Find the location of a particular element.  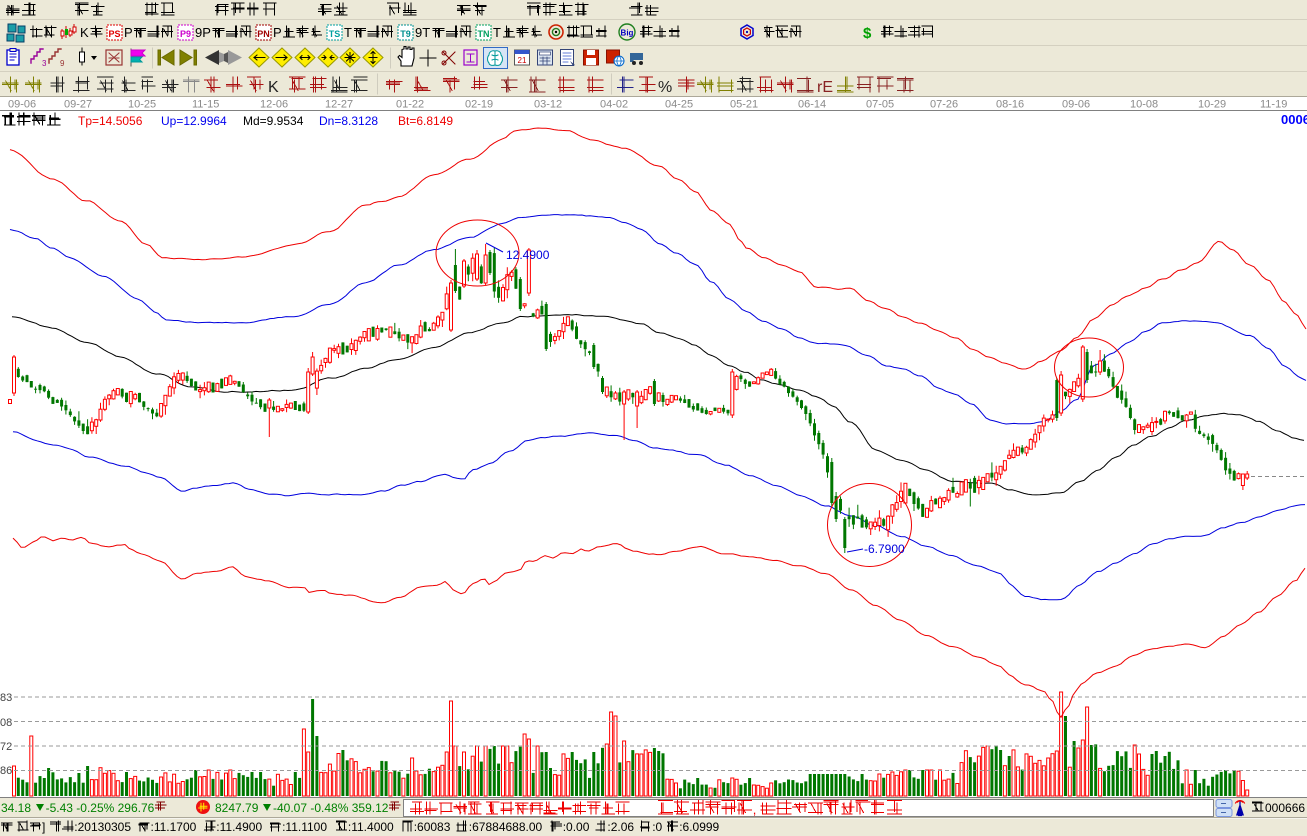

svg-text: -6.7900 is located at coordinates (884, 549).